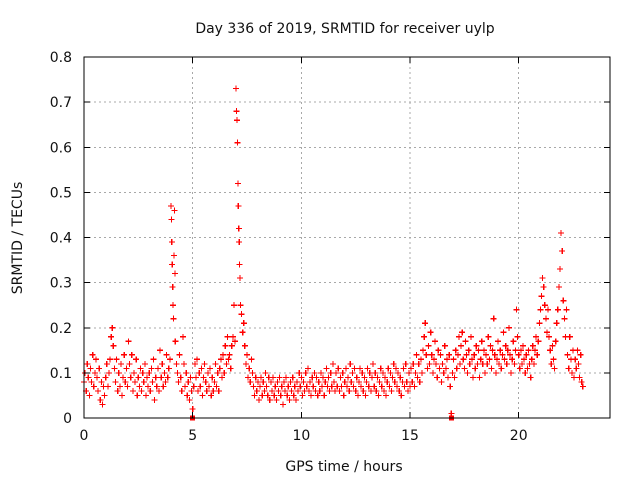 This screenshot has width=640, height=480. Describe the element at coordinates (61, 58) in the screenshot. I see `y-tick-label: 0.8` at that location.